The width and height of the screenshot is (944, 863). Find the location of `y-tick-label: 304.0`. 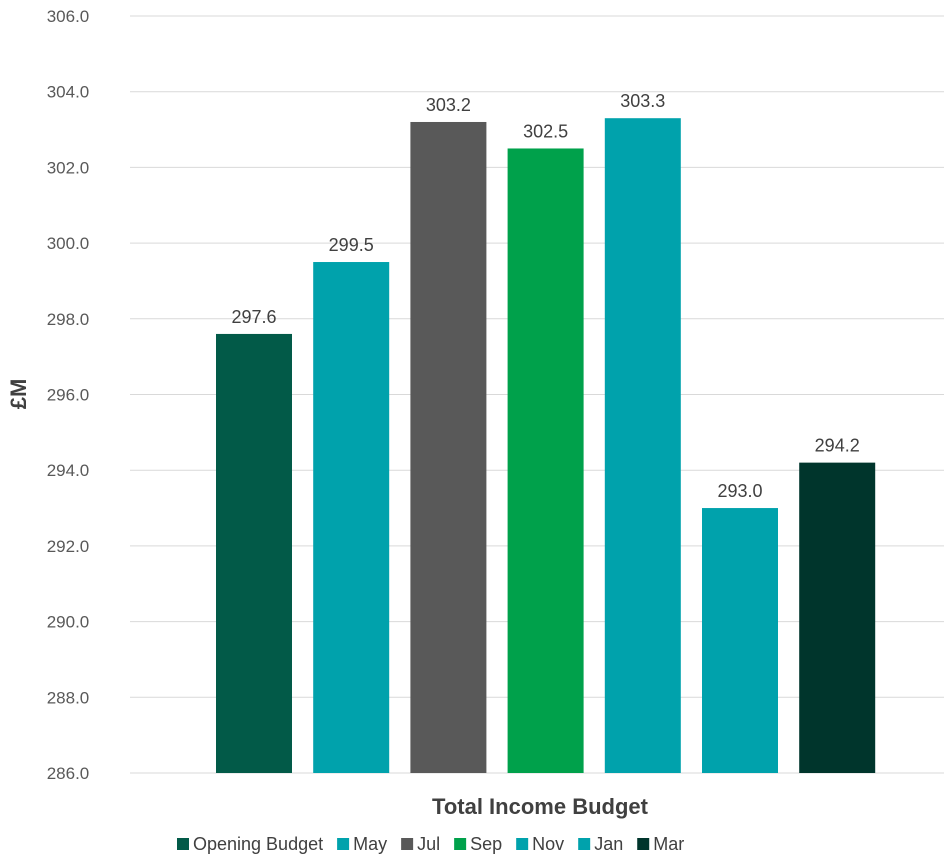

y-tick-label: 304.0 is located at coordinates (68, 92).